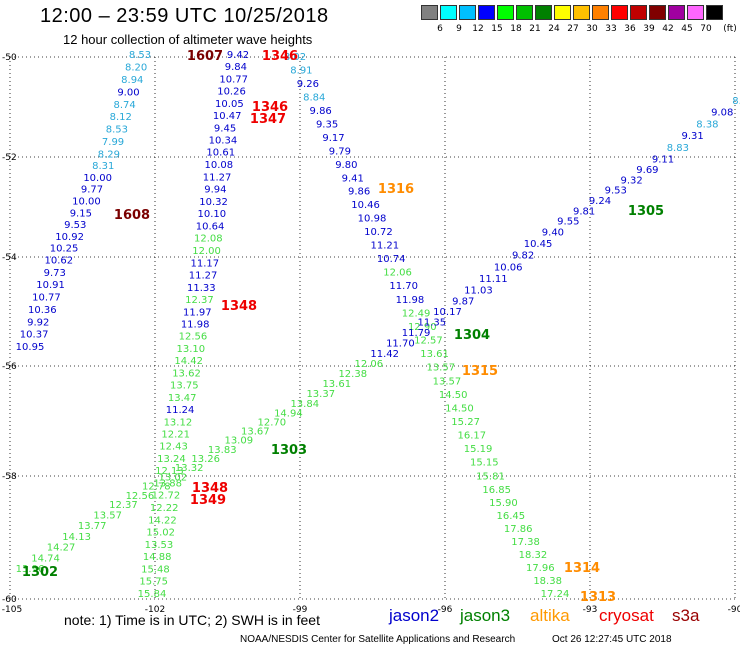 Image resolution: width=740 pixels, height=650 pixels. I want to click on swh-value: 9.42, so click(238, 55).